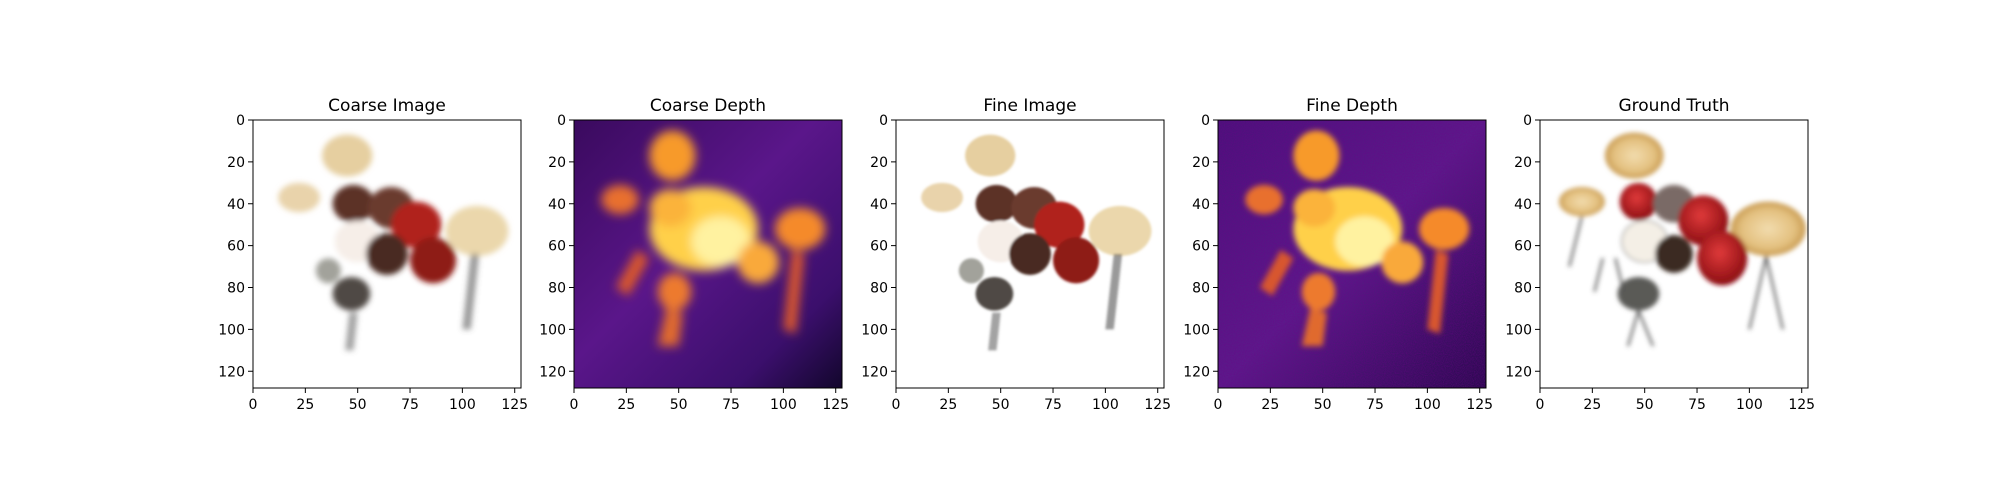 This screenshot has width=2000, height=500. I want to click on panel-4: Fine Depth 0 25 50 75 100 125 0 20 40 60 80 100 120, so click(1338, 254).